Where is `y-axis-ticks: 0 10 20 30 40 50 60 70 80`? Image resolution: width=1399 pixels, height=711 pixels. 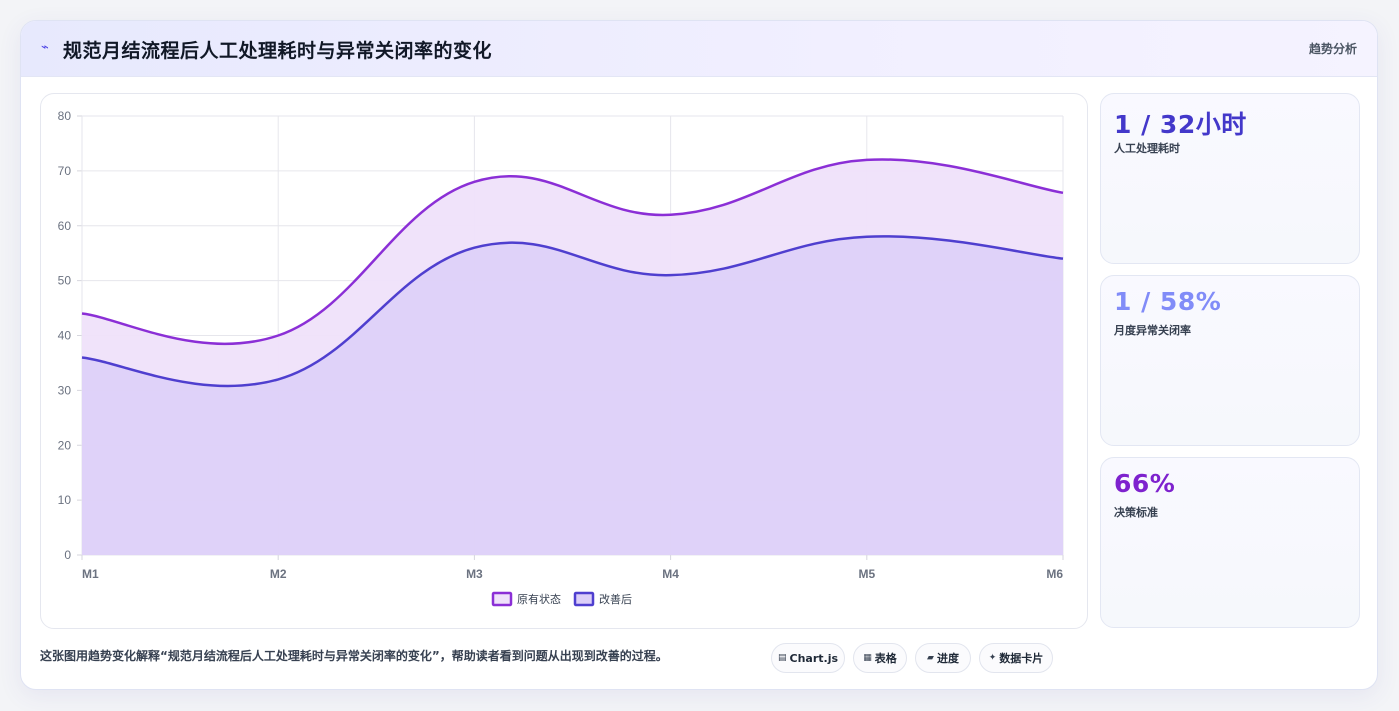 y-axis-ticks: 0 10 20 30 40 50 60 70 80 is located at coordinates (65, 335).